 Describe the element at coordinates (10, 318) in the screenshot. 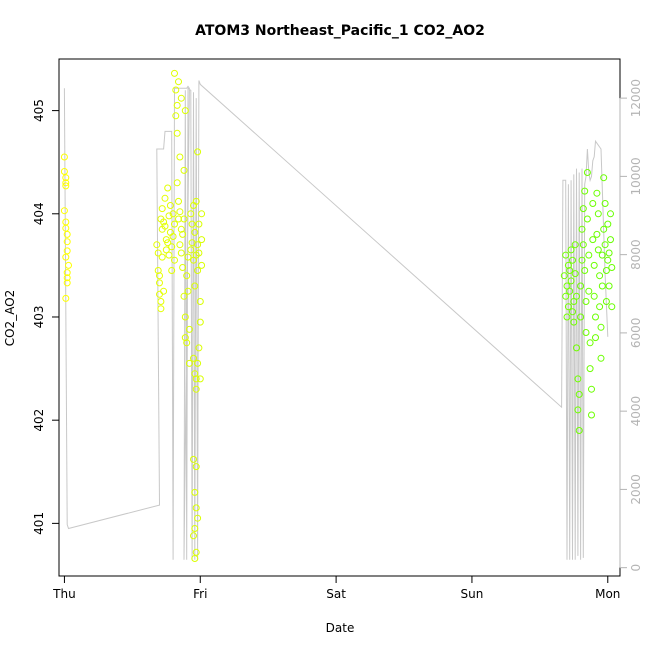

I see `y-axis-label: CO2_AO2` at that location.